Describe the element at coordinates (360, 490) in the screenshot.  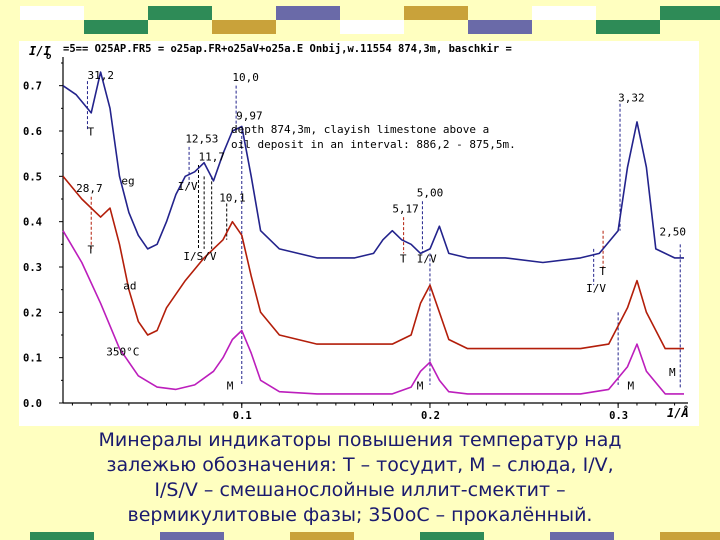
I see `caption-line-3: I/S/V – смешанослойные иллит-смектит –` at that location.